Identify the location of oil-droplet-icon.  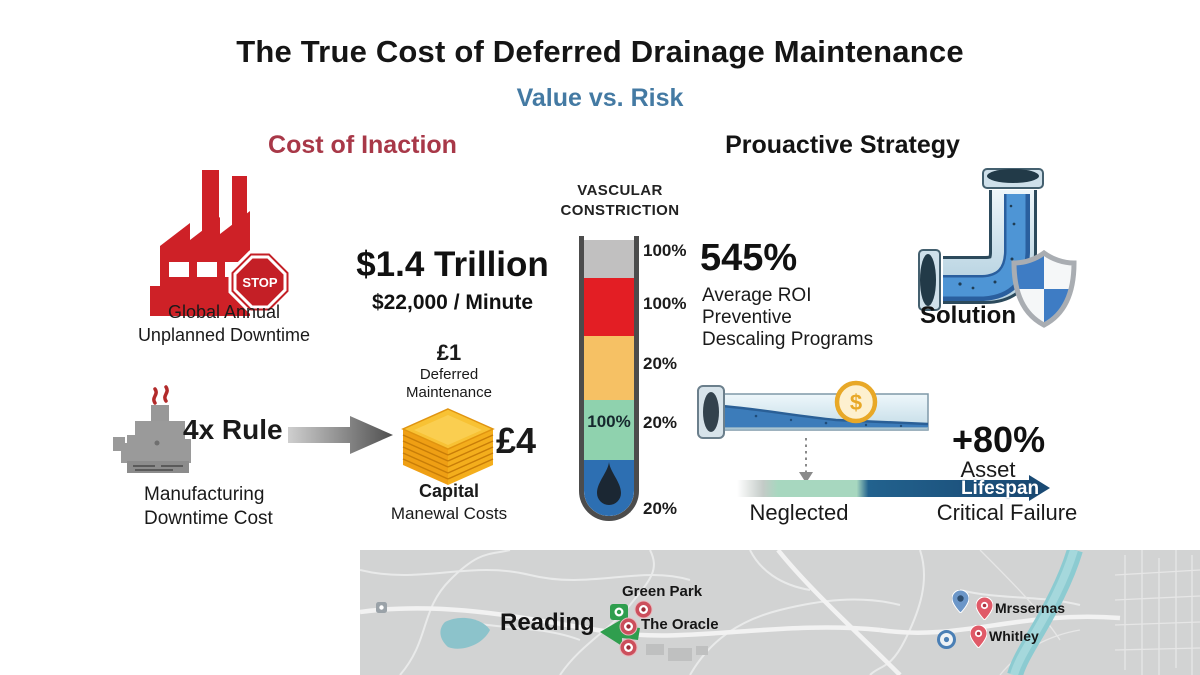
(609, 483).